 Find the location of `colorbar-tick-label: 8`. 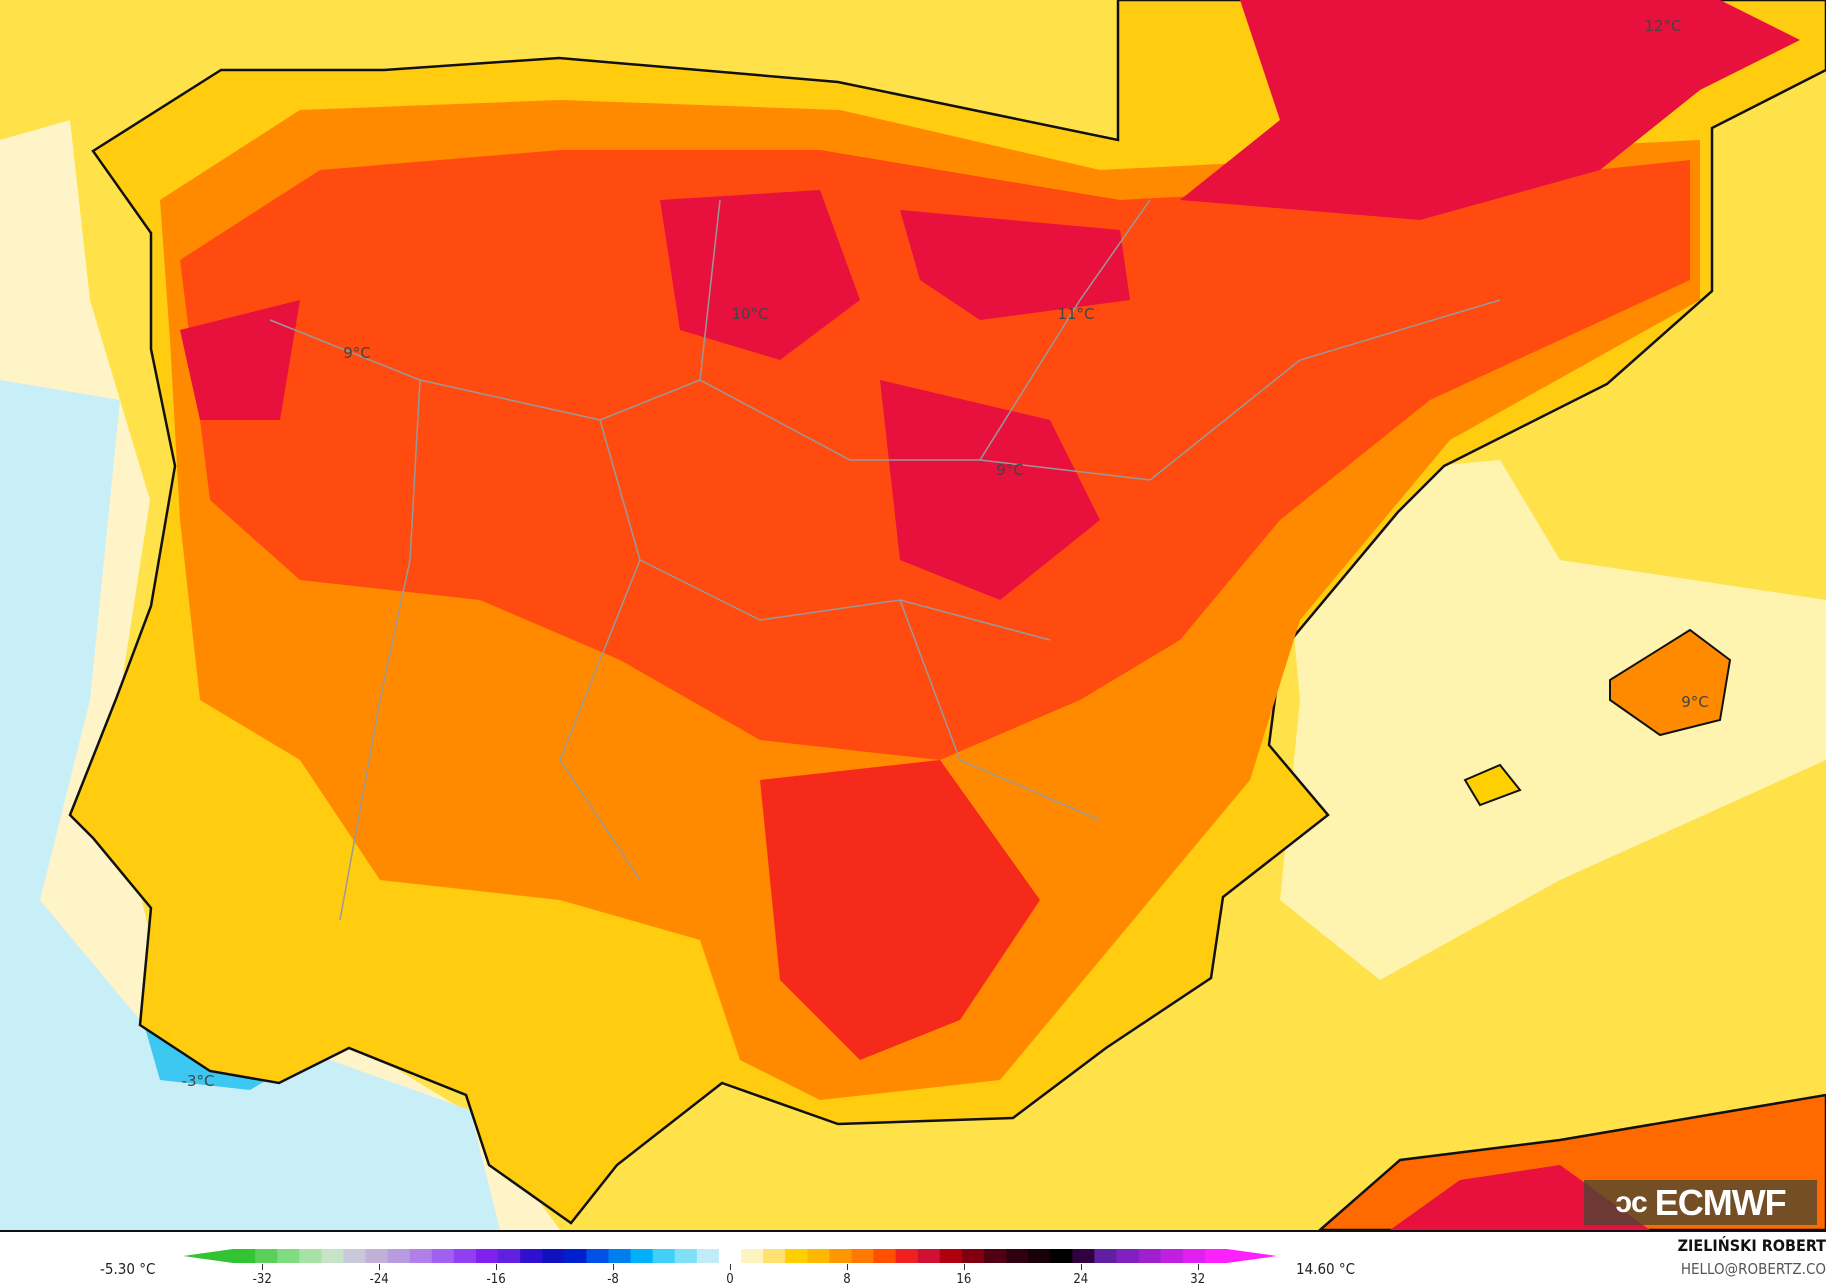

colorbar-tick-label: 8 is located at coordinates (847, 1279).